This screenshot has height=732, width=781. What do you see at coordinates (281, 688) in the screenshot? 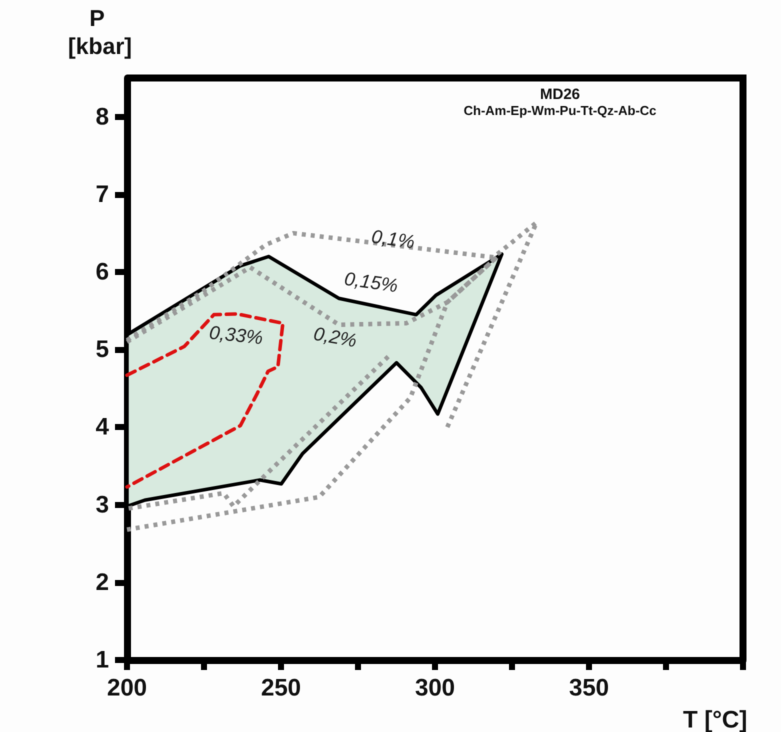
I see `x-tick-label: 250` at bounding box center [281, 688].